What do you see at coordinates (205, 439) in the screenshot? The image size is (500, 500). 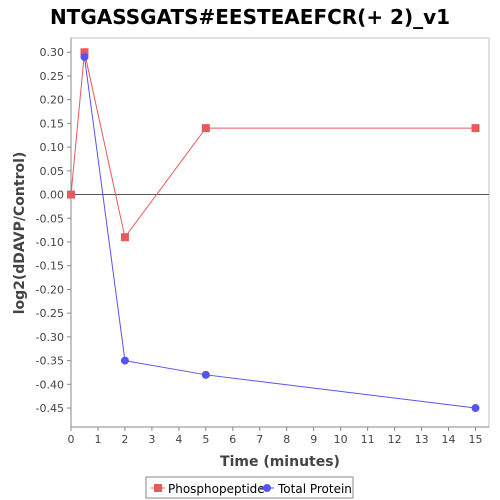 I see `x-tick-label: 5` at bounding box center [205, 439].